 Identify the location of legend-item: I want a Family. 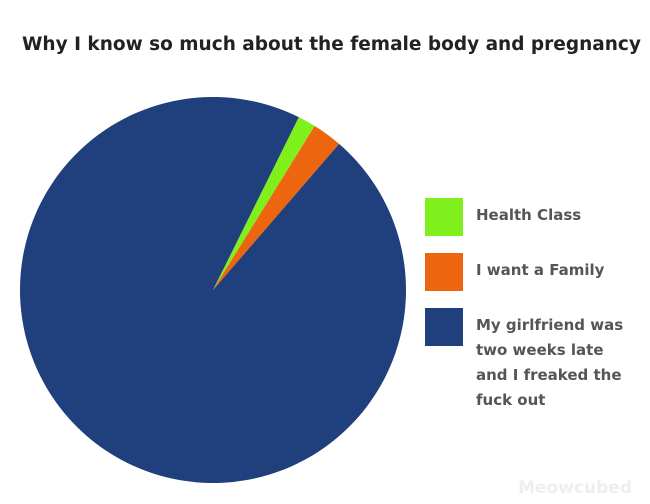
(530, 272).